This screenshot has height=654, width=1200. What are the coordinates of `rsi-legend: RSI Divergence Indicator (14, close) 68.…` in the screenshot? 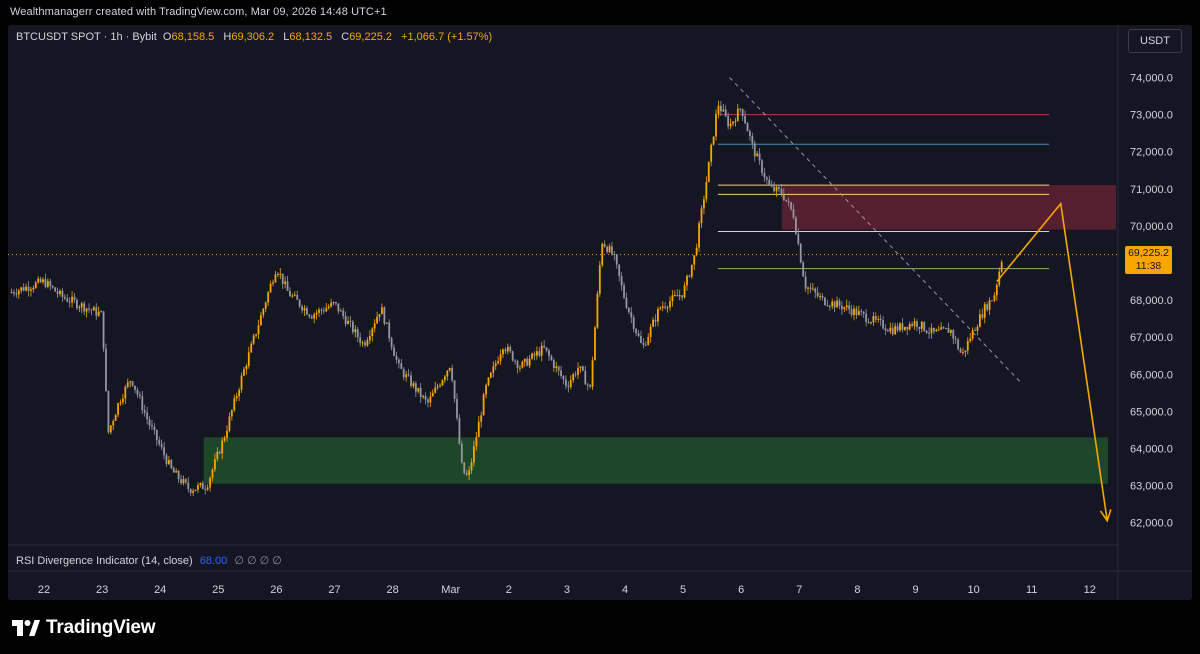 It's located at (149, 560).